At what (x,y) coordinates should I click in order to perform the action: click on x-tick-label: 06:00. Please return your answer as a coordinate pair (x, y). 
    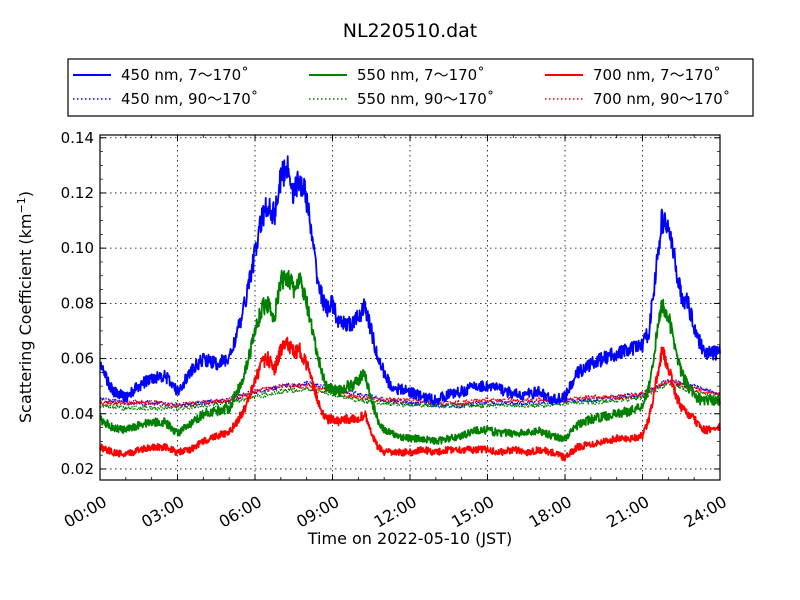
    Looking at the image, I should click on (240, 512).